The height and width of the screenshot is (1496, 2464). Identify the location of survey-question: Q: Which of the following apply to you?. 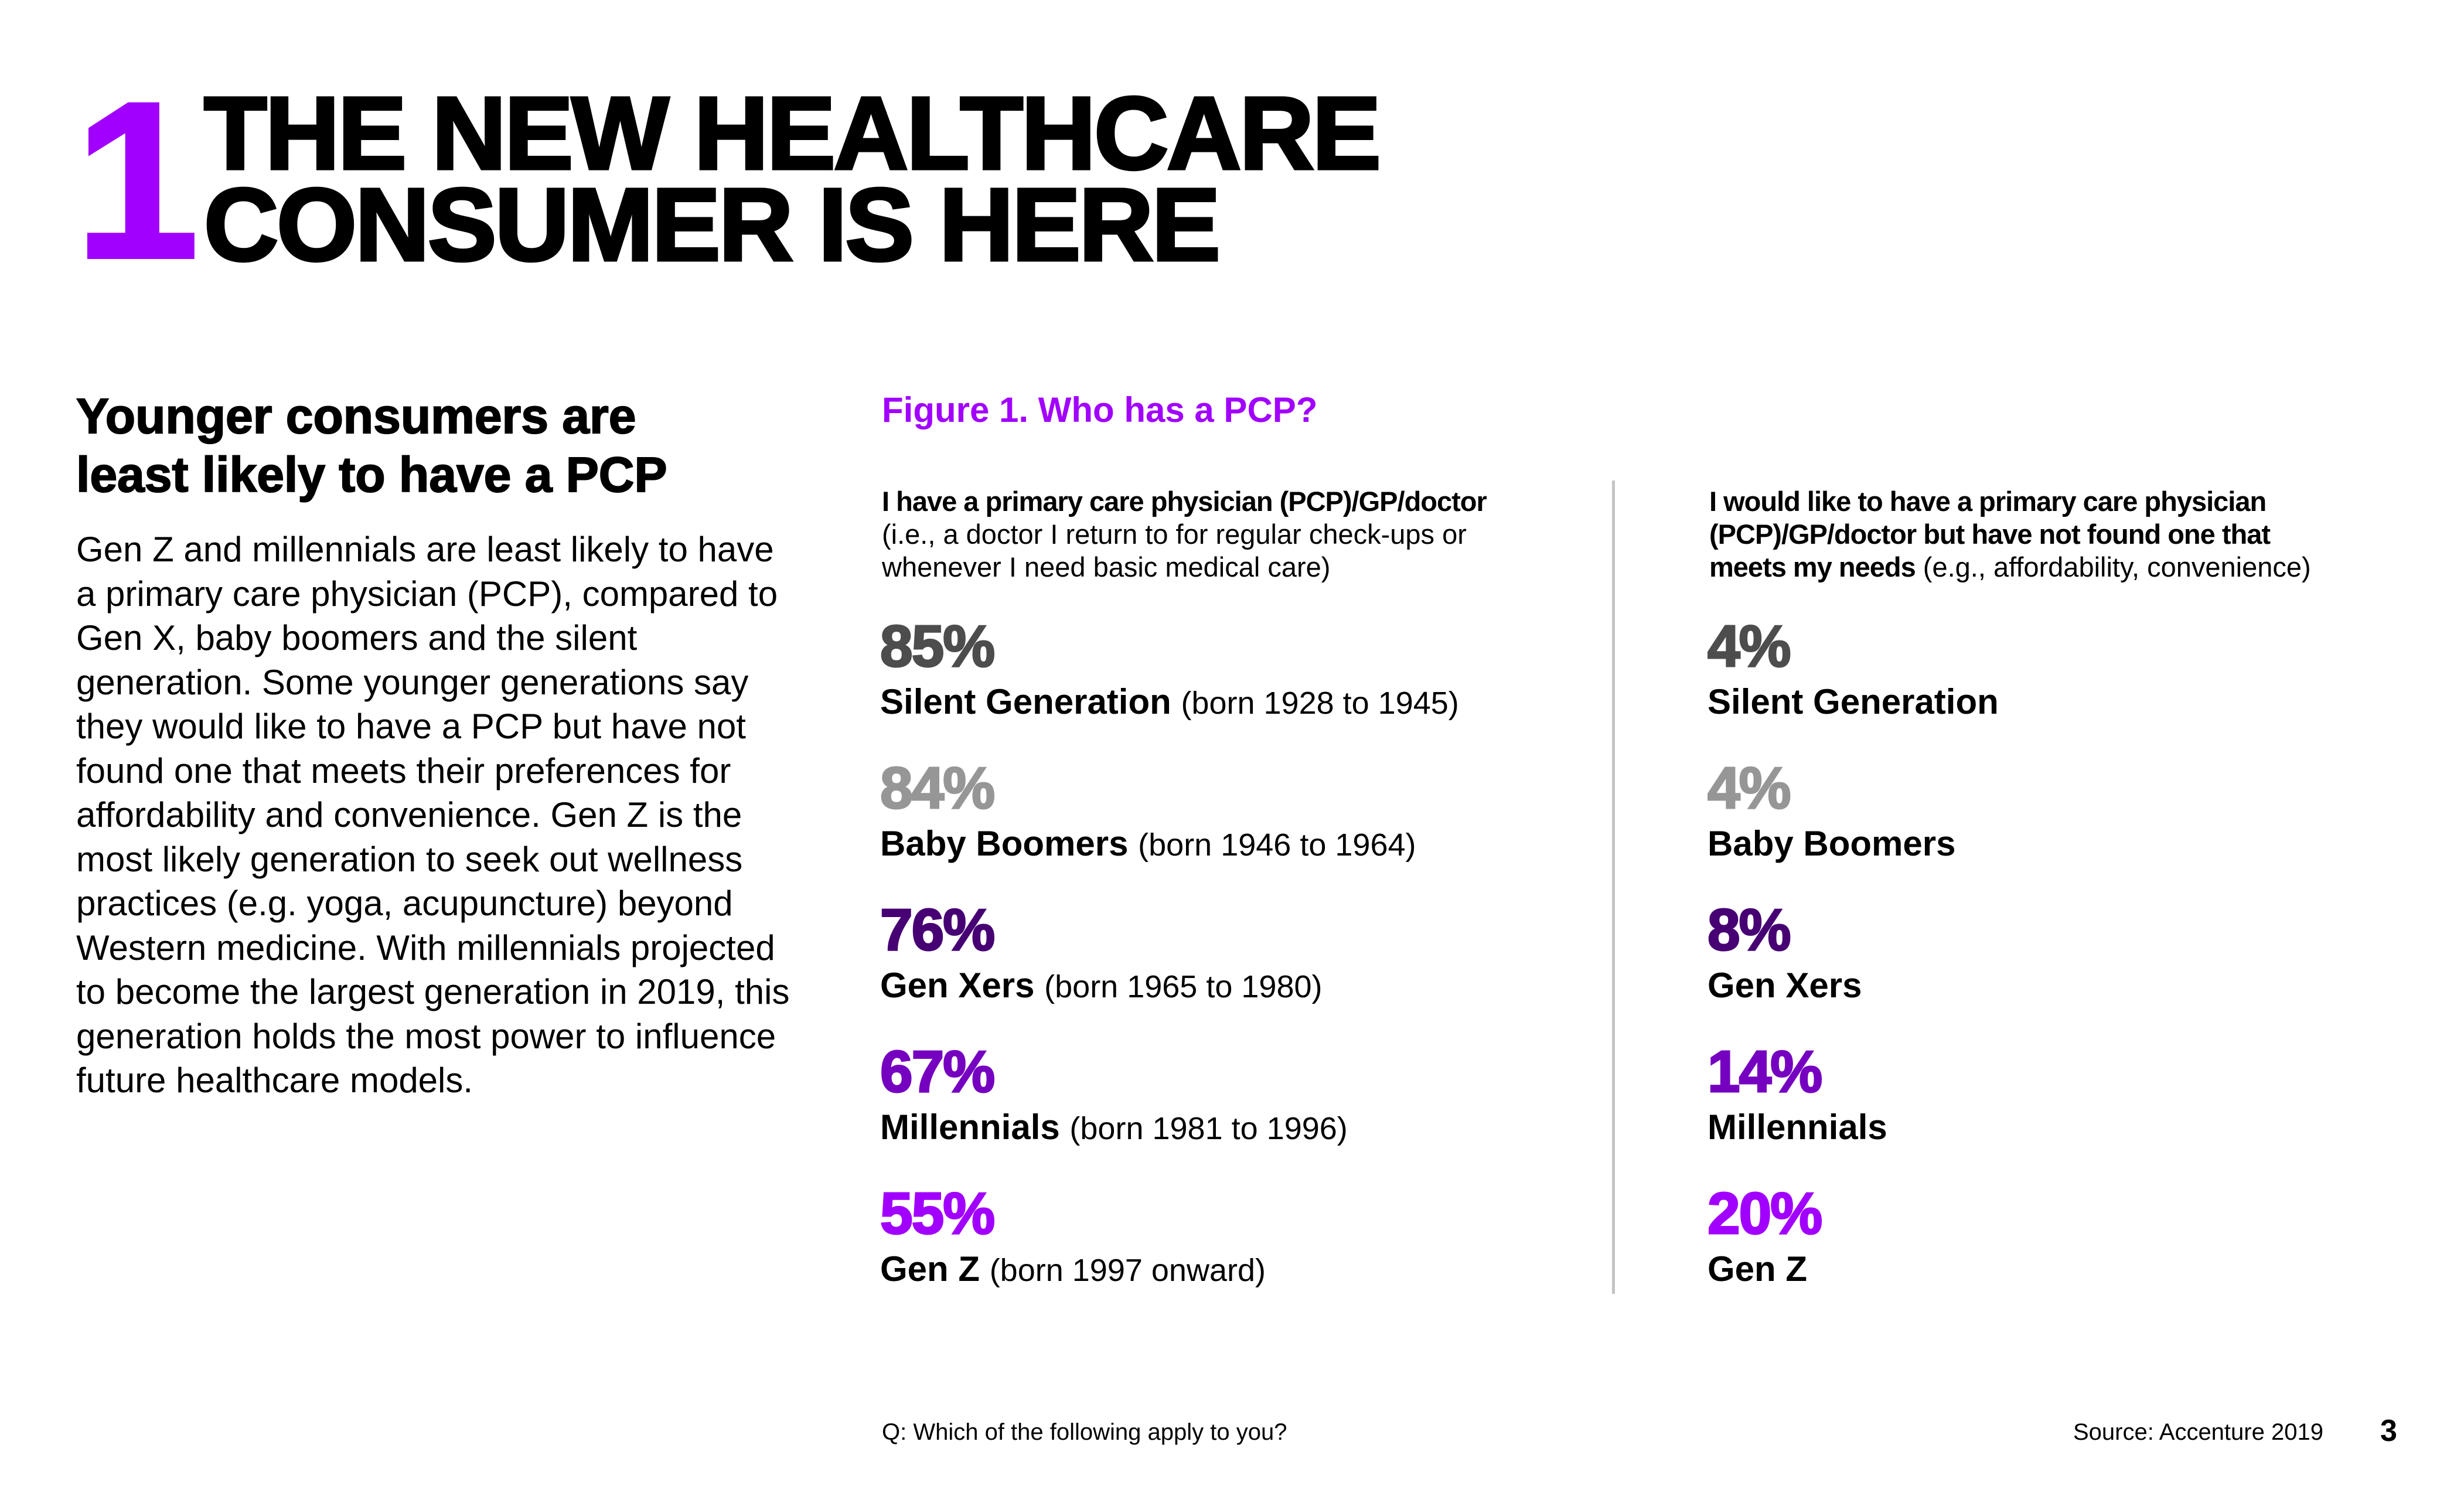
(1085, 1432).